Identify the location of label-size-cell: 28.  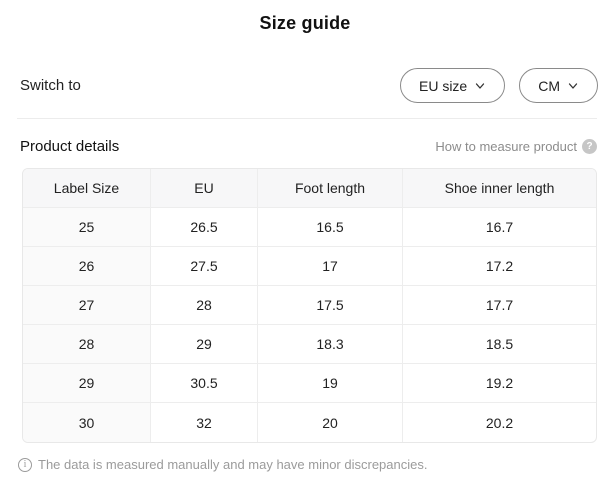
(87, 344).